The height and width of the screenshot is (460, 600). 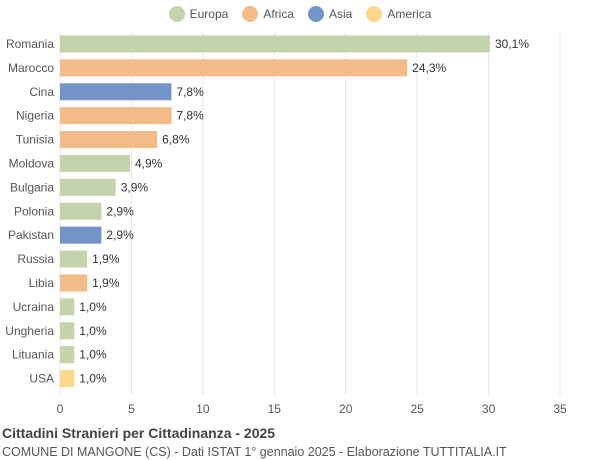 What do you see at coordinates (41, 92) in the screenshot?
I see `category-label: Cina` at bounding box center [41, 92].